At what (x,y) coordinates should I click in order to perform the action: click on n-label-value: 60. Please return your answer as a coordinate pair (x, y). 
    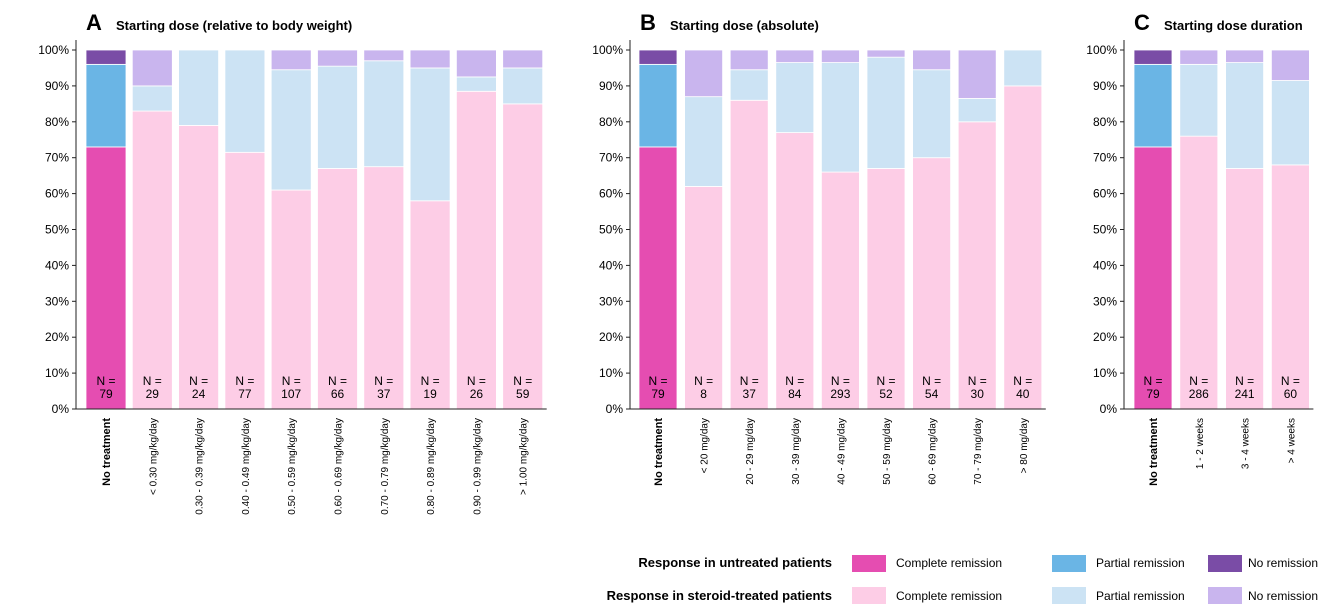
    Looking at the image, I should click on (1291, 394).